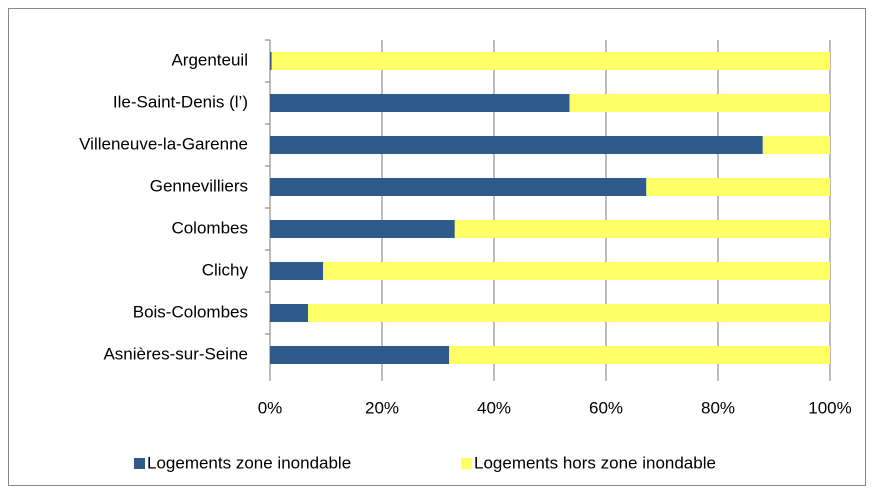 This screenshot has height=494, width=875. What do you see at coordinates (270, 407) in the screenshot?
I see `x-tick-label: 0%` at bounding box center [270, 407].